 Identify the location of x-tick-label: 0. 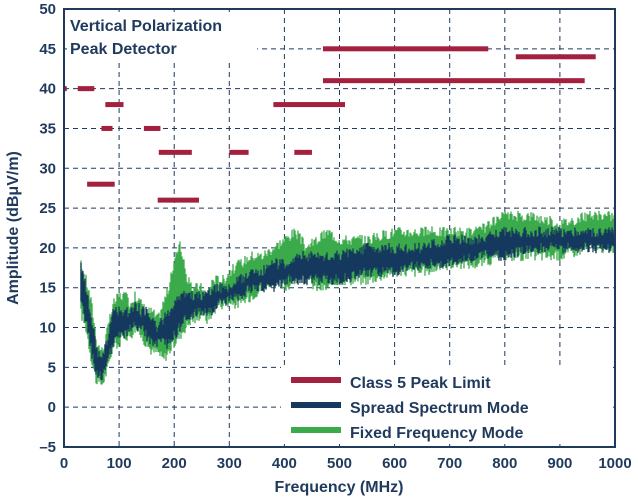
(64, 463).